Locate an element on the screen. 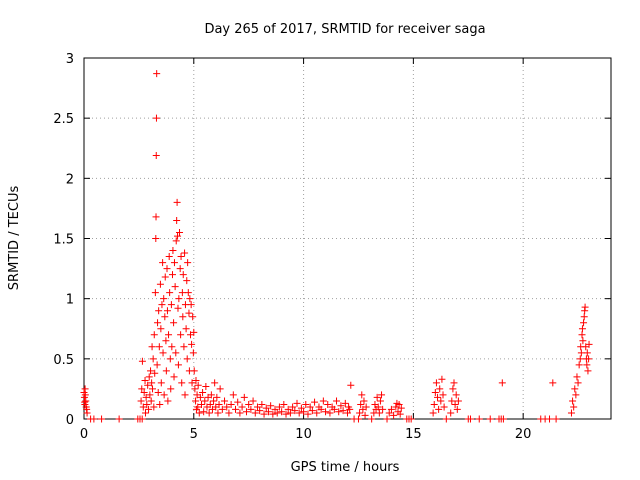  y-tick-label: 0 is located at coordinates (70, 420).